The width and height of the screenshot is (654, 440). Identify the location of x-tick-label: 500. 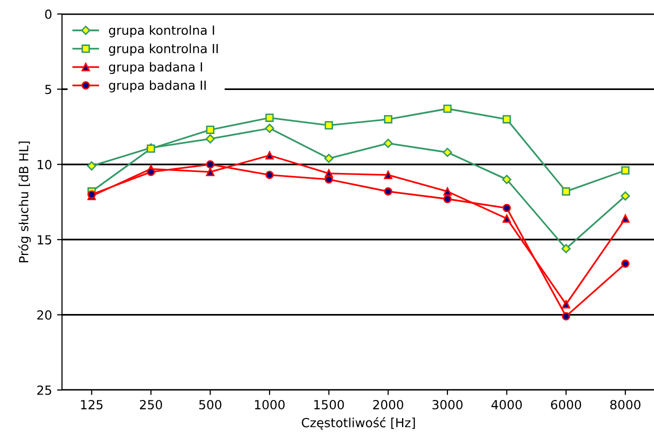
(210, 405).